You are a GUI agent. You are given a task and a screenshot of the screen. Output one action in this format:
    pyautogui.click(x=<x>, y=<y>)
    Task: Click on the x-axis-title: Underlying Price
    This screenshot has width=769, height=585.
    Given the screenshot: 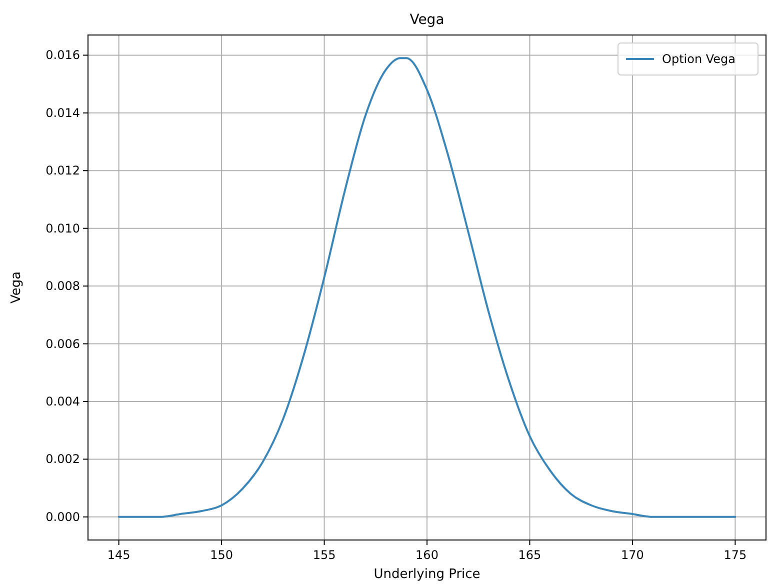 What is the action you would take?
    pyautogui.click(x=427, y=574)
    